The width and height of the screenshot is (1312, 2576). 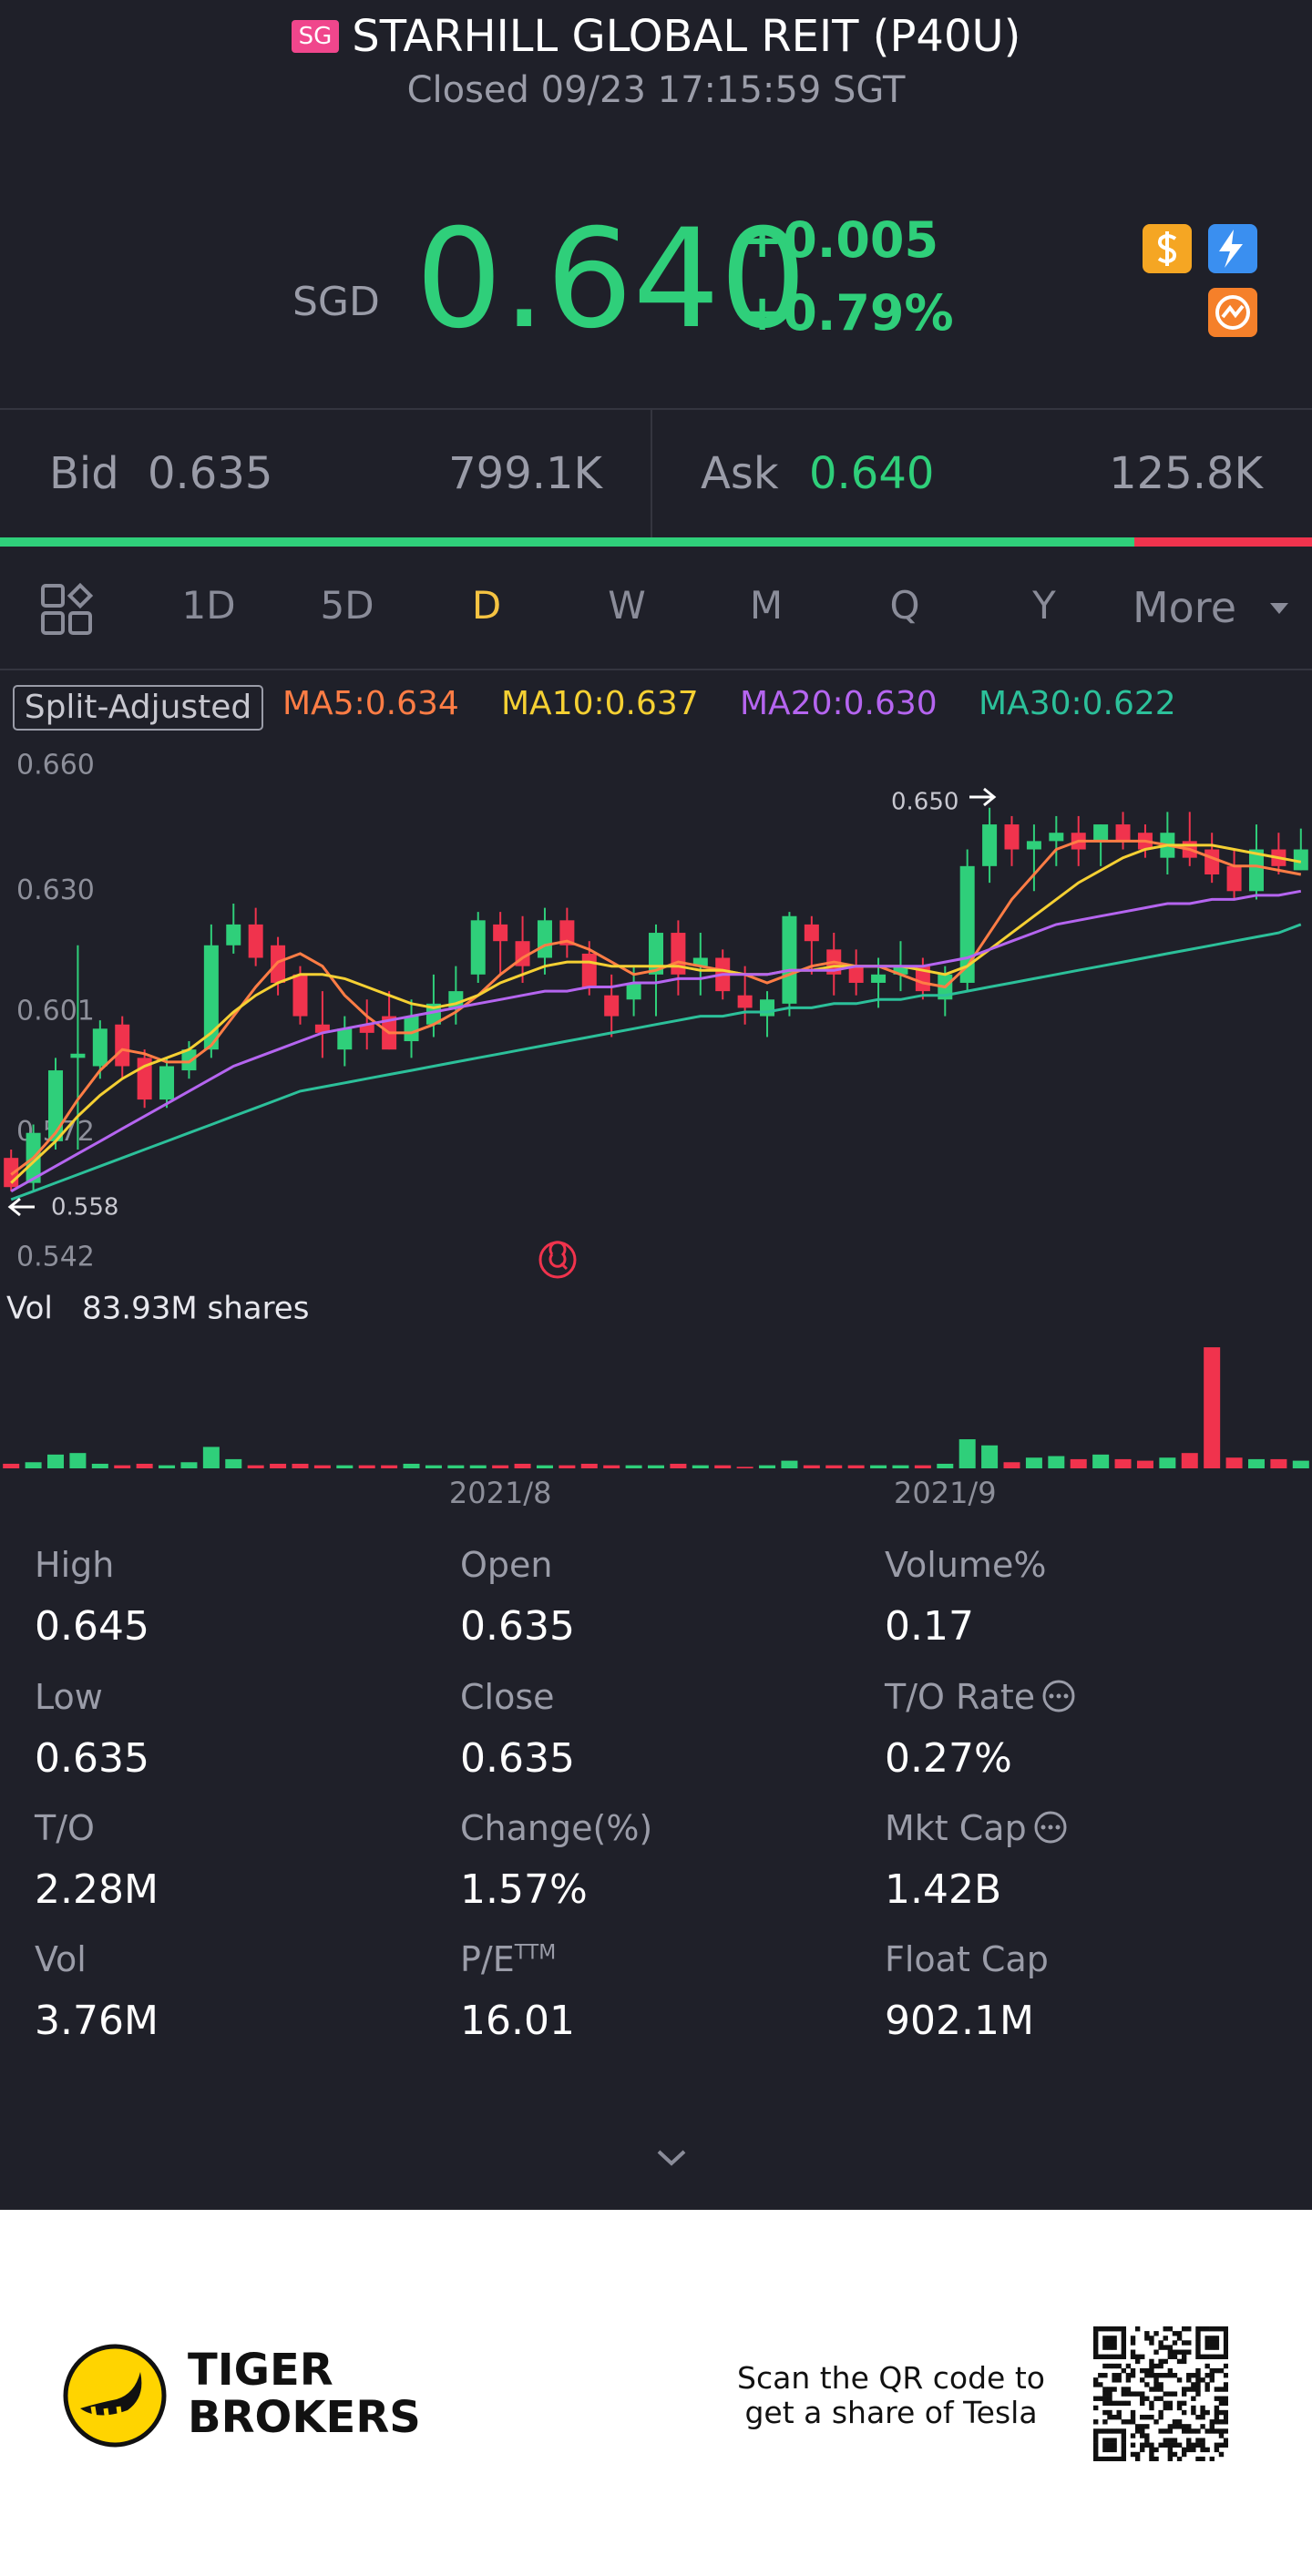 I want to click on ma-legend-item: MA20:0.630, so click(x=839, y=703).